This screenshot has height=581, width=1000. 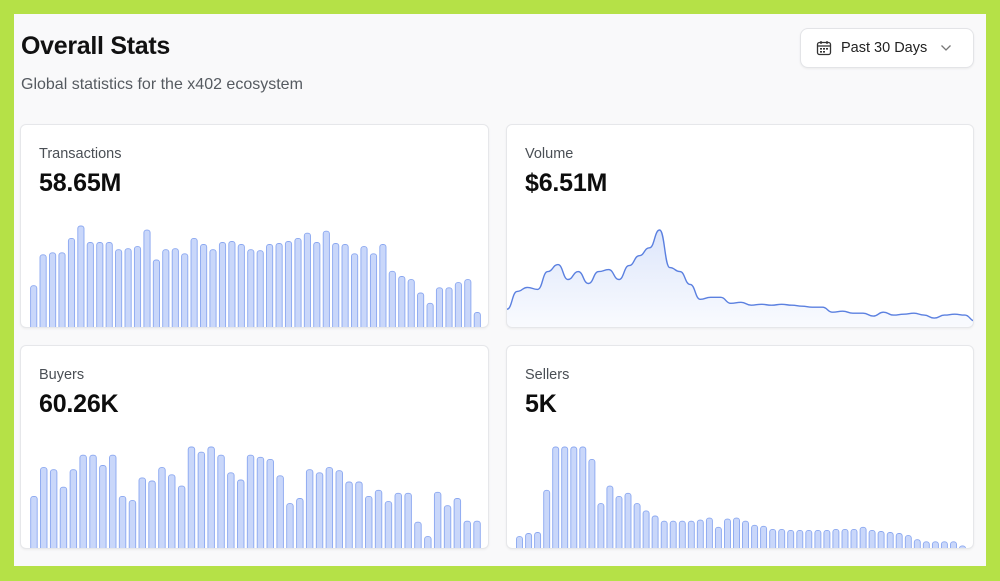 What do you see at coordinates (549, 154) in the screenshot?
I see `card-label: Volume` at bounding box center [549, 154].